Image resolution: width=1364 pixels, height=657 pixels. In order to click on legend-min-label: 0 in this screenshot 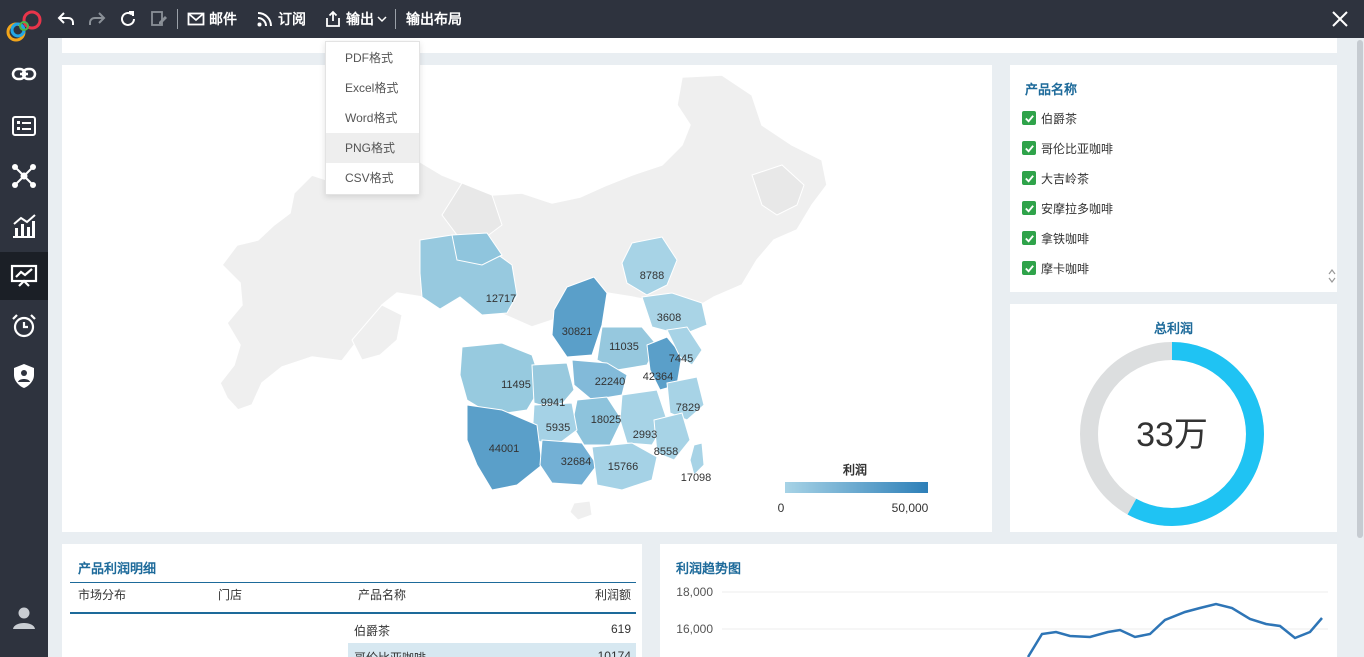, I will do `click(781, 508)`.